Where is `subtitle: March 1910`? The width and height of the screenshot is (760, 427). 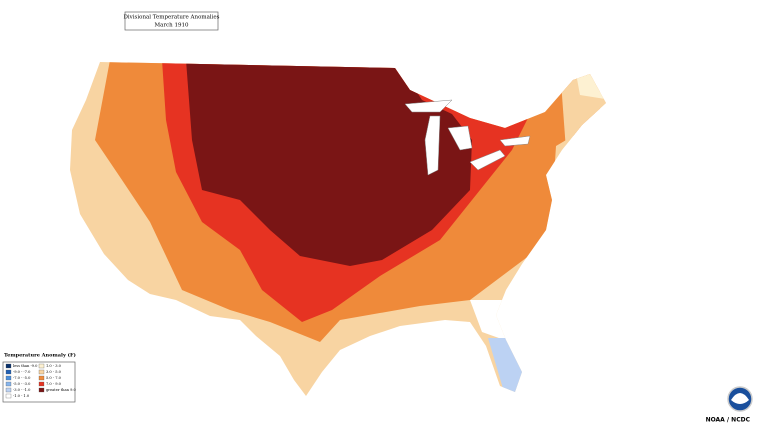
subtitle: March 1910 is located at coordinates (172, 26).